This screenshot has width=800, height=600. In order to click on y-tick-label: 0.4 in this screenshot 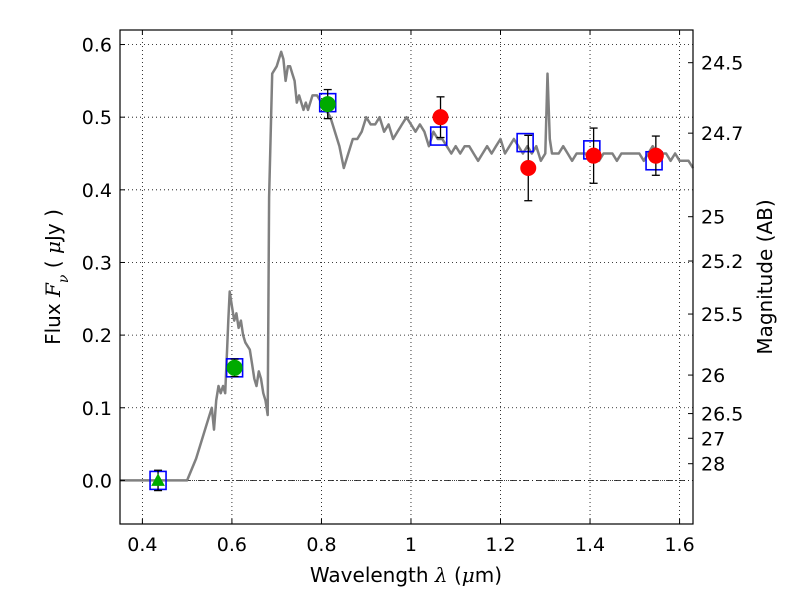, I will do `click(97, 191)`.